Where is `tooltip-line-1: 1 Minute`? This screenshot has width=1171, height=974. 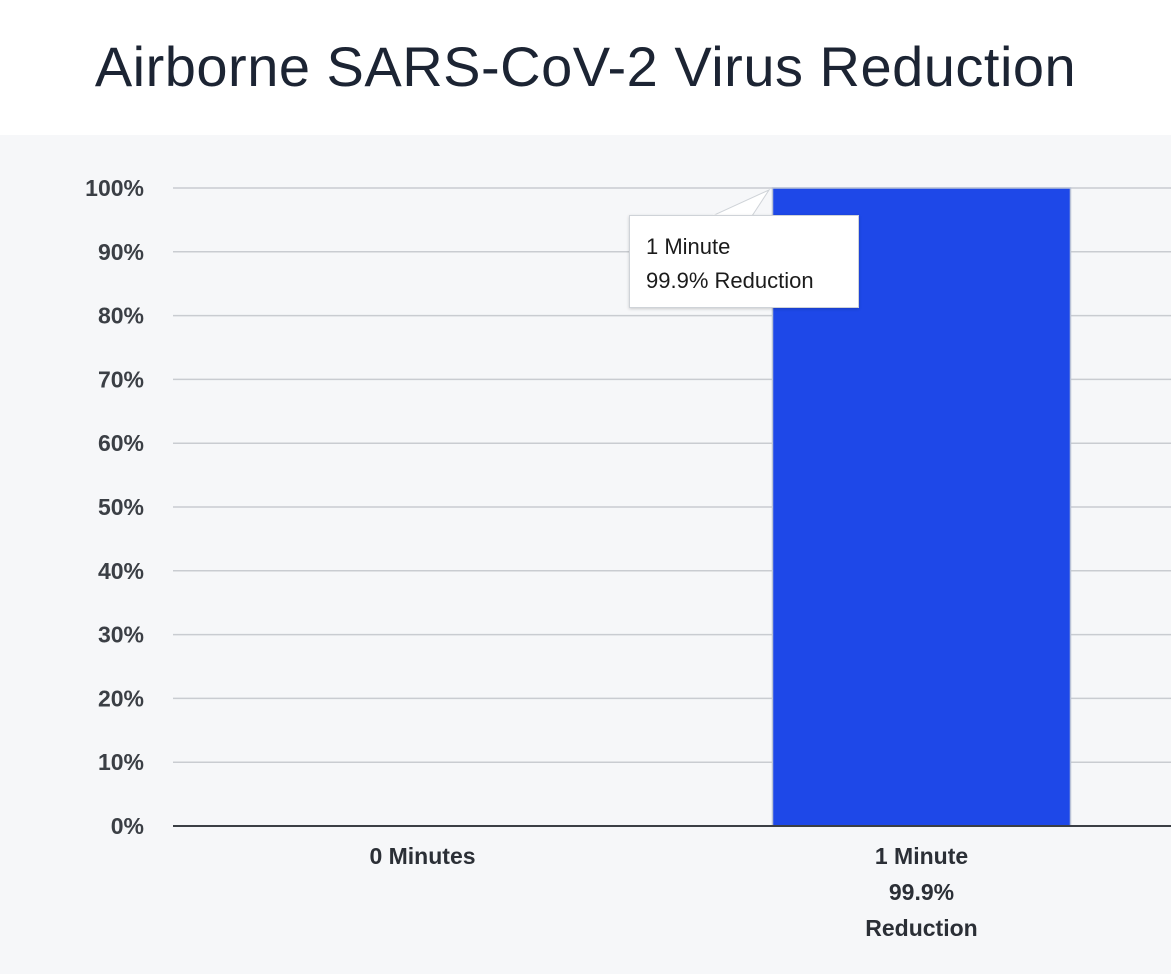 tooltip-line-1: 1 Minute is located at coordinates (688, 246).